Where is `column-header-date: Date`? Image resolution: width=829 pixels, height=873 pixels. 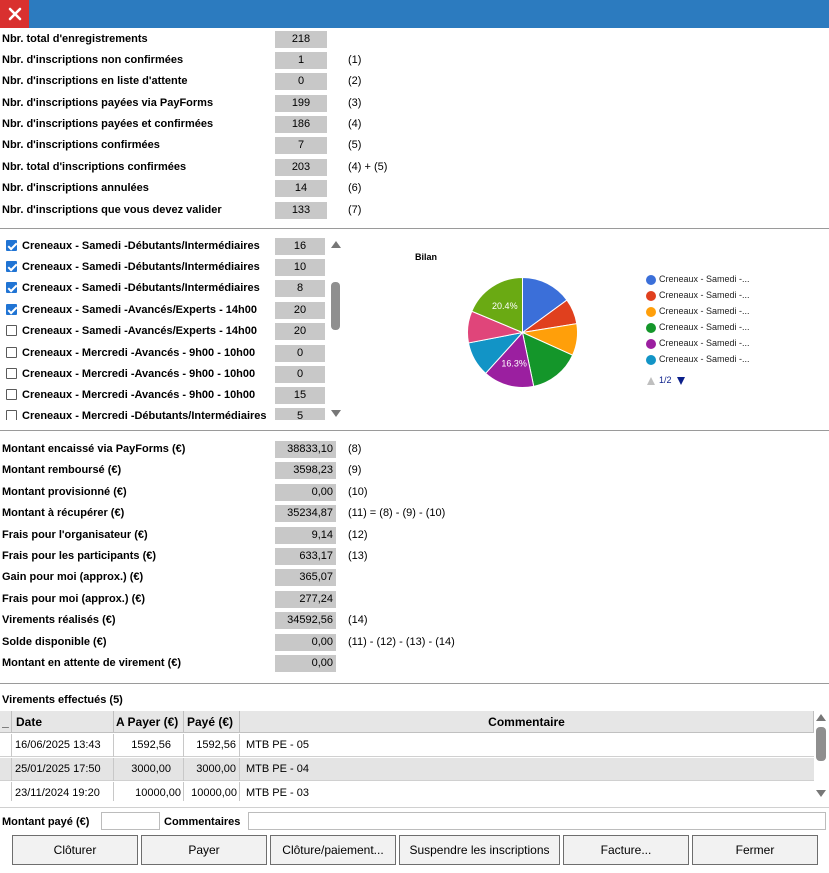 column-header-date: Date is located at coordinates (63, 722).